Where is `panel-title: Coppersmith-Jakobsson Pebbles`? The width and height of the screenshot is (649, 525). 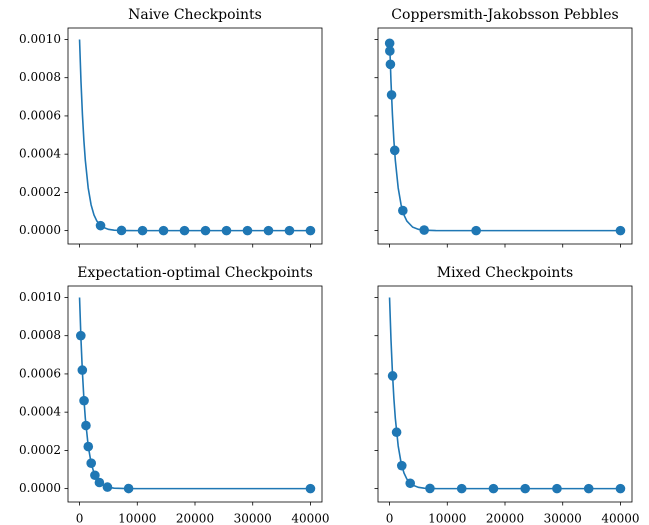 panel-title: Coppersmith-Jakobsson Pebbles is located at coordinates (504, 15).